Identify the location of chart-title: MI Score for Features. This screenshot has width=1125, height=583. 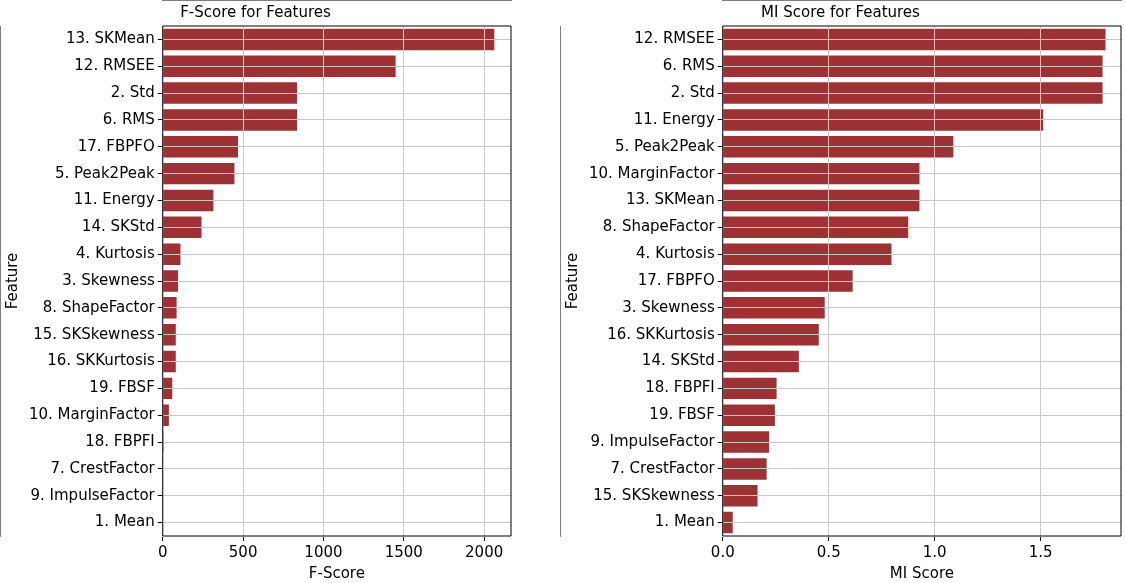
(841, 11).